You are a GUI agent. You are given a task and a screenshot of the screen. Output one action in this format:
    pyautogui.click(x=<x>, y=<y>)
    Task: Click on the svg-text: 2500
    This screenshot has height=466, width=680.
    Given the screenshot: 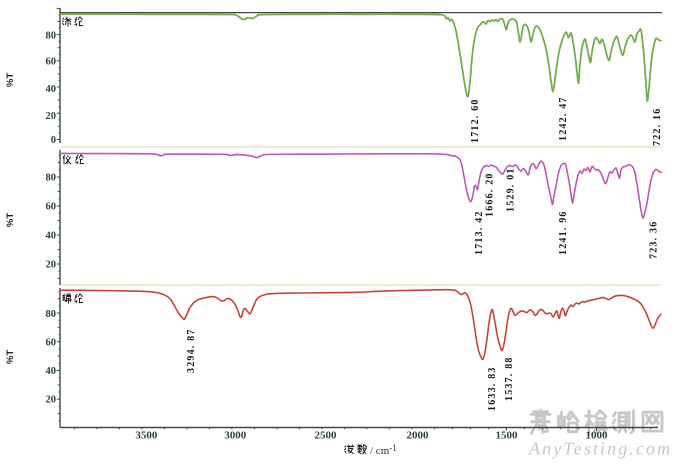 What is the action you would take?
    pyautogui.click(x=326, y=436)
    